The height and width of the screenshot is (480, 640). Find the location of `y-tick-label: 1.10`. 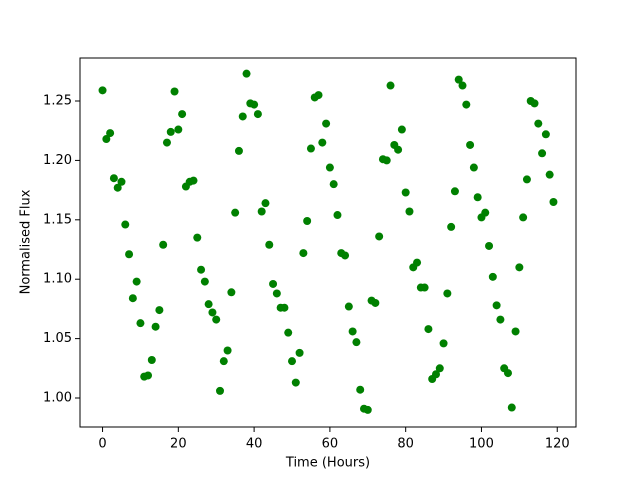

y-tick-label: 1.10 is located at coordinates (57, 279).